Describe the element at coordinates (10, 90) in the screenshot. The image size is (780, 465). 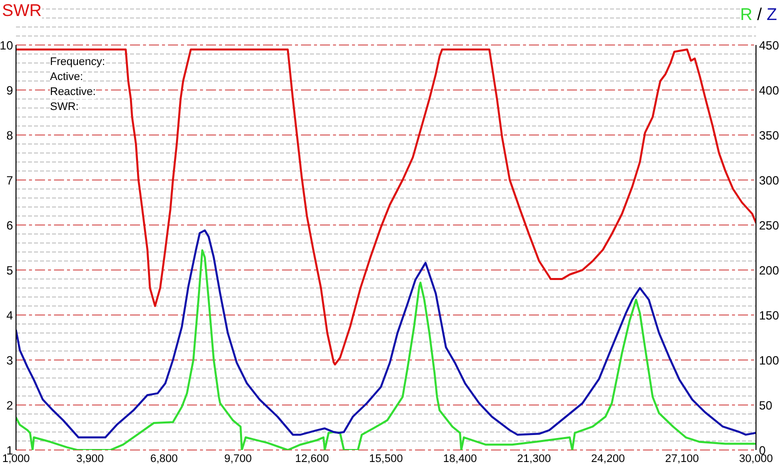
I see `y-tick-label: 9` at that location.